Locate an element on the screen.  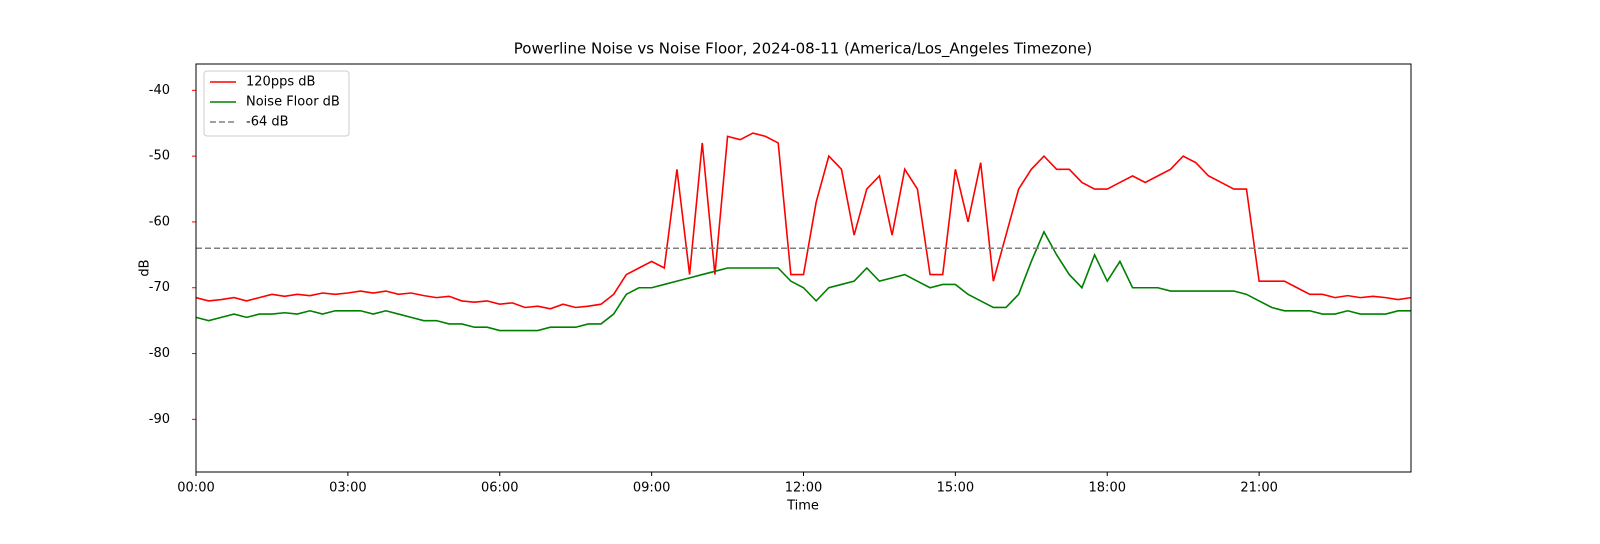
x-tick-label: 21:00 is located at coordinates (1258, 488).